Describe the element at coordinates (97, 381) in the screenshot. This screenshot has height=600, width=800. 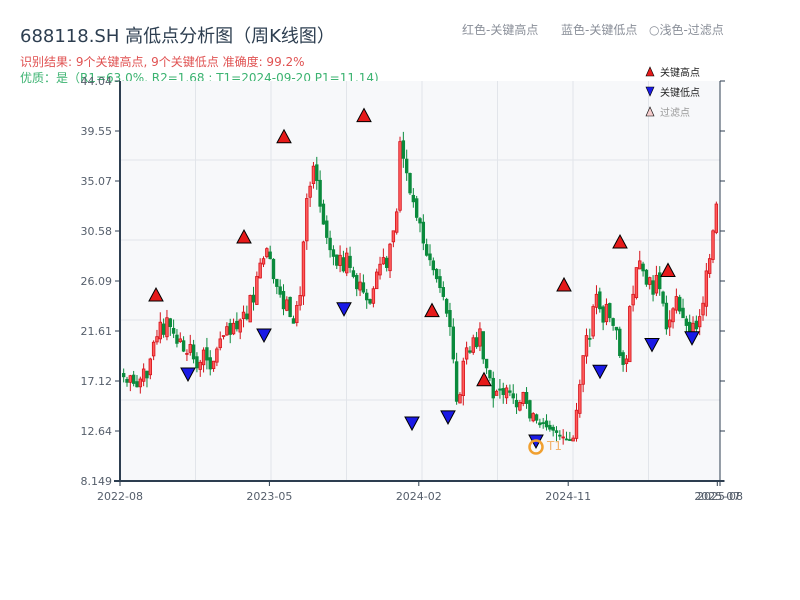
I see `y-tick-label: 17.12` at that location.